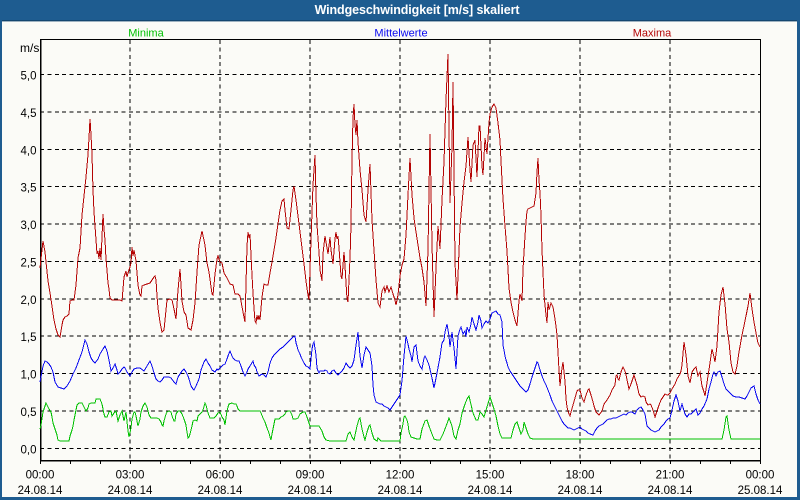 The image size is (800, 500). I want to click on svg-text: 18:00, so click(580, 476).